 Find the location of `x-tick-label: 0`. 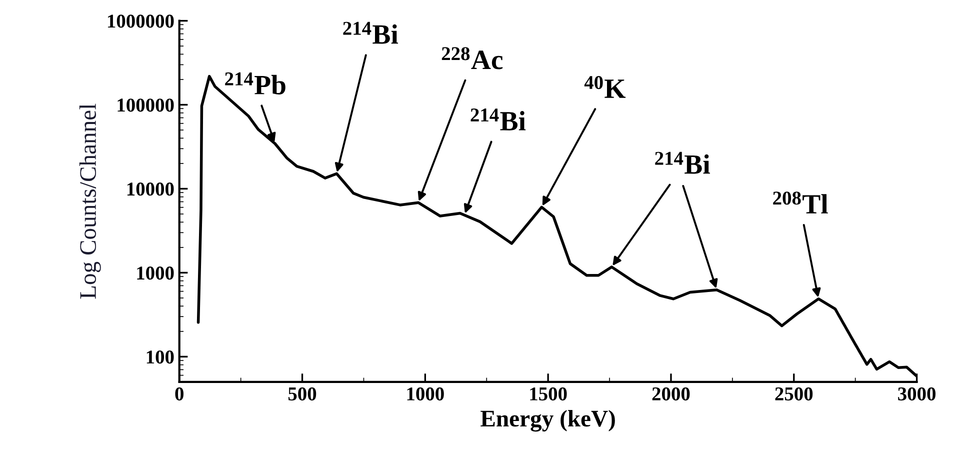

x-tick-label: 0 is located at coordinates (179, 393).